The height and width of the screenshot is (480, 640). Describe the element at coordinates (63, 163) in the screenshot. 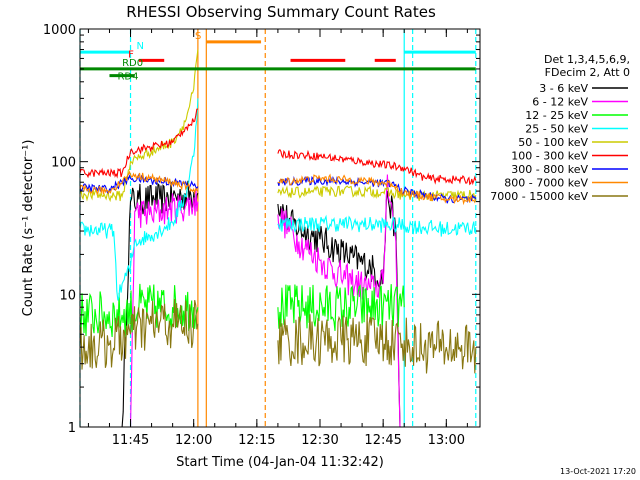

I see `y-tick-label-100: 100` at that location.